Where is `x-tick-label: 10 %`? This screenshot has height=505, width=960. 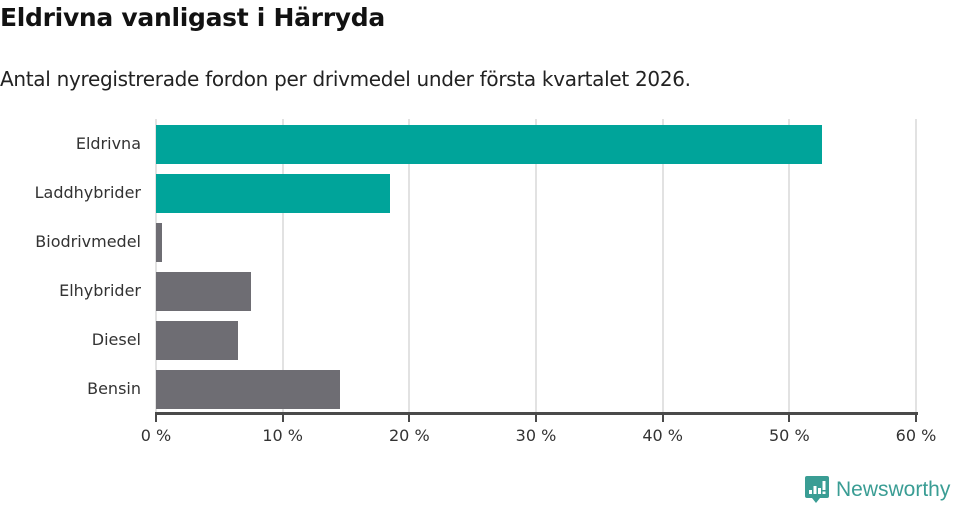 x-tick-label: 10 % is located at coordinates (282, 435).